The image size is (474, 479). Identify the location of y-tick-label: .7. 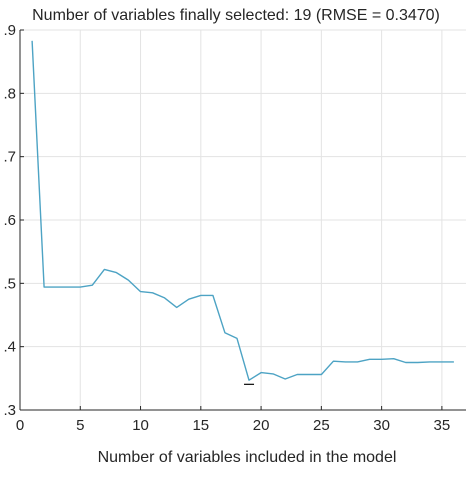
(9, 157).